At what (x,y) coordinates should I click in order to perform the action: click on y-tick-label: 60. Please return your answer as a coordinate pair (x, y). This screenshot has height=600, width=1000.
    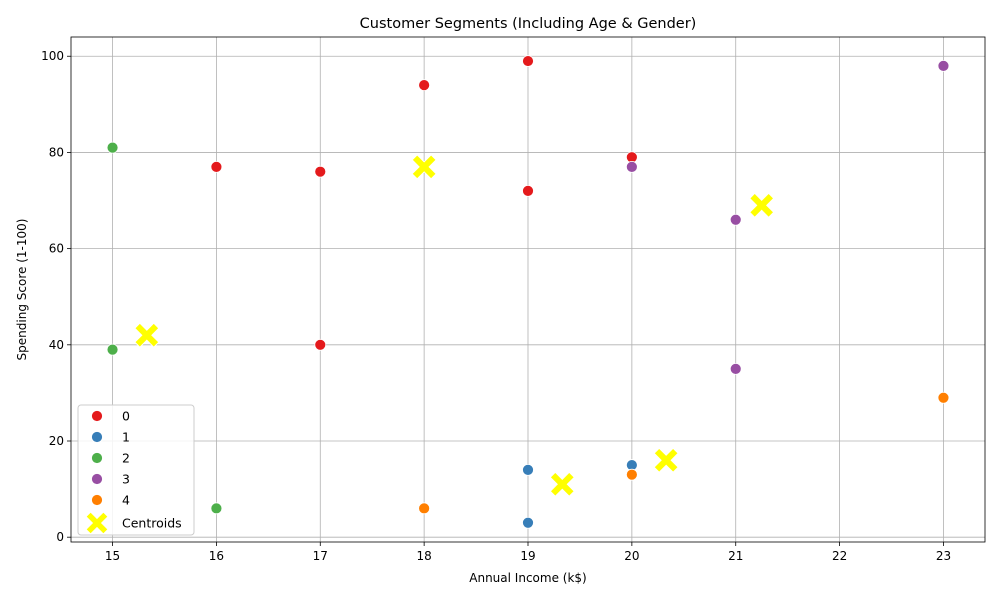
    Looking at the image, I should click on (56, 249).